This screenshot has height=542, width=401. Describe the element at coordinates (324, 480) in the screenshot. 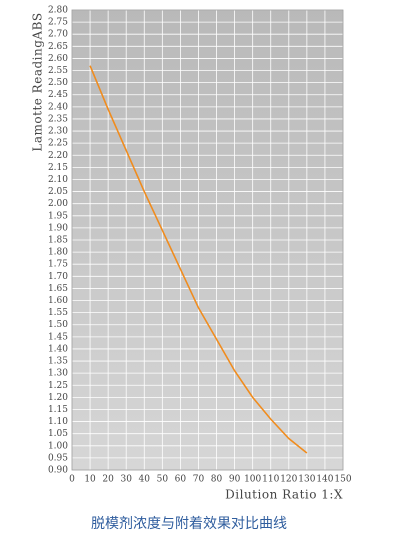

I see `x-tick-label: 140` at that location.